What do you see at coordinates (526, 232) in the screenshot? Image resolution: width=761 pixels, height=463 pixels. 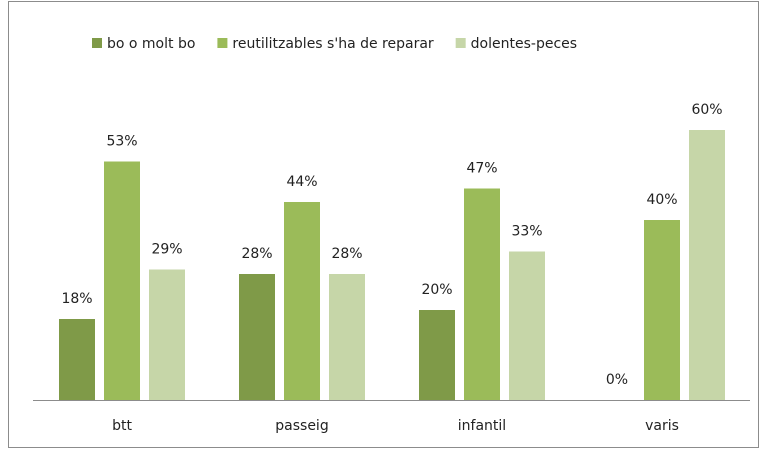 I see `data-label: 33%` at bounding box center [526, 232].